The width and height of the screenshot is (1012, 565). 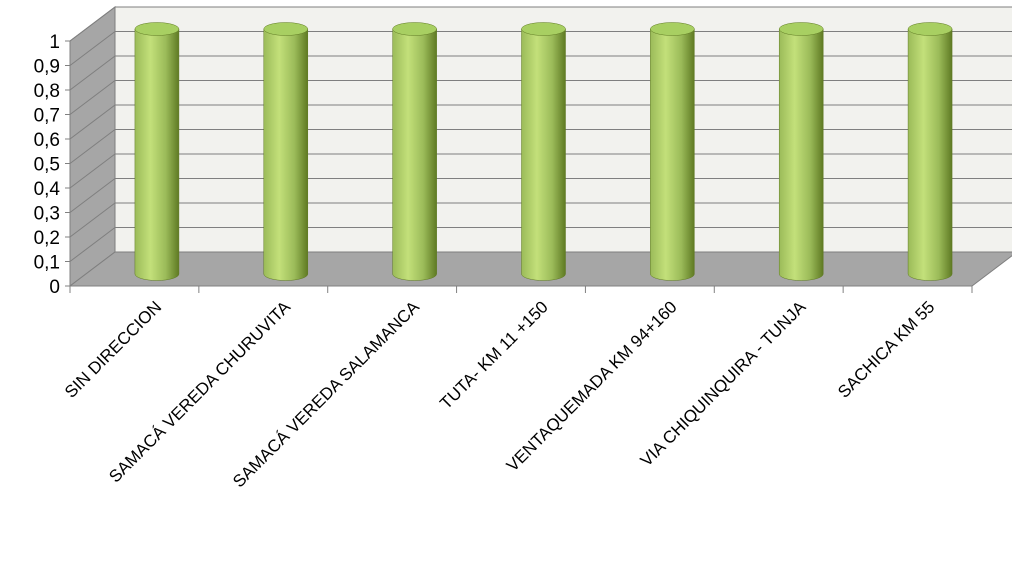 What do you see at coordinates (113, 349) in the screenshot?
I see `x-tick-label: SIN DIRECCION` at bounding box center [113, 349].